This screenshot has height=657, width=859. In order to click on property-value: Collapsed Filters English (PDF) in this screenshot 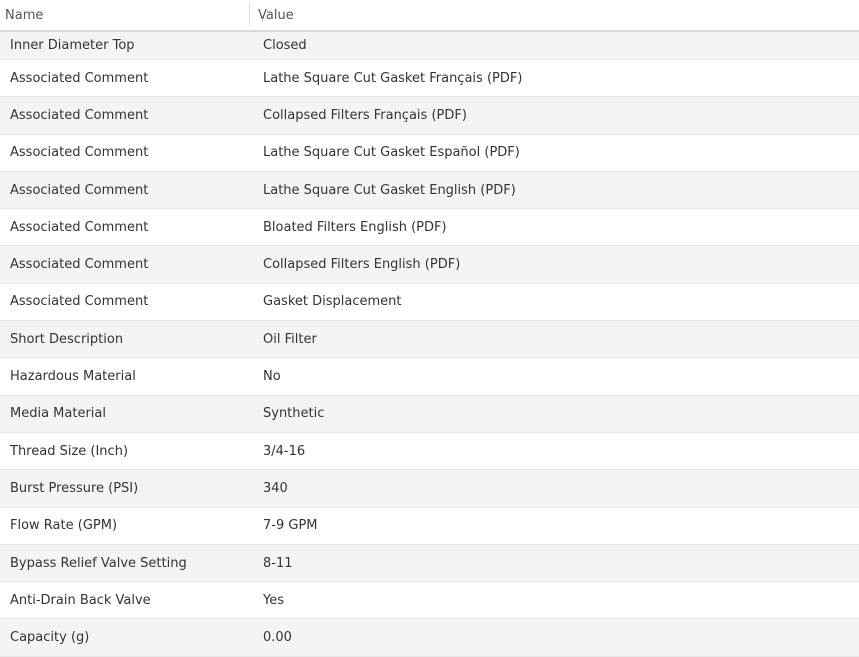, I will do `click(362, 265)`.